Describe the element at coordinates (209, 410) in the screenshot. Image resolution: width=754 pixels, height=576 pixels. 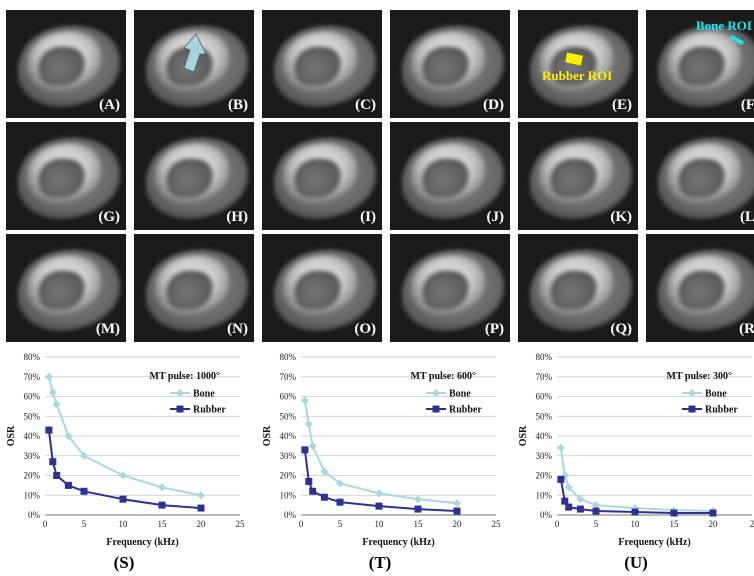
I see `legend-label: Rubber` at that location.